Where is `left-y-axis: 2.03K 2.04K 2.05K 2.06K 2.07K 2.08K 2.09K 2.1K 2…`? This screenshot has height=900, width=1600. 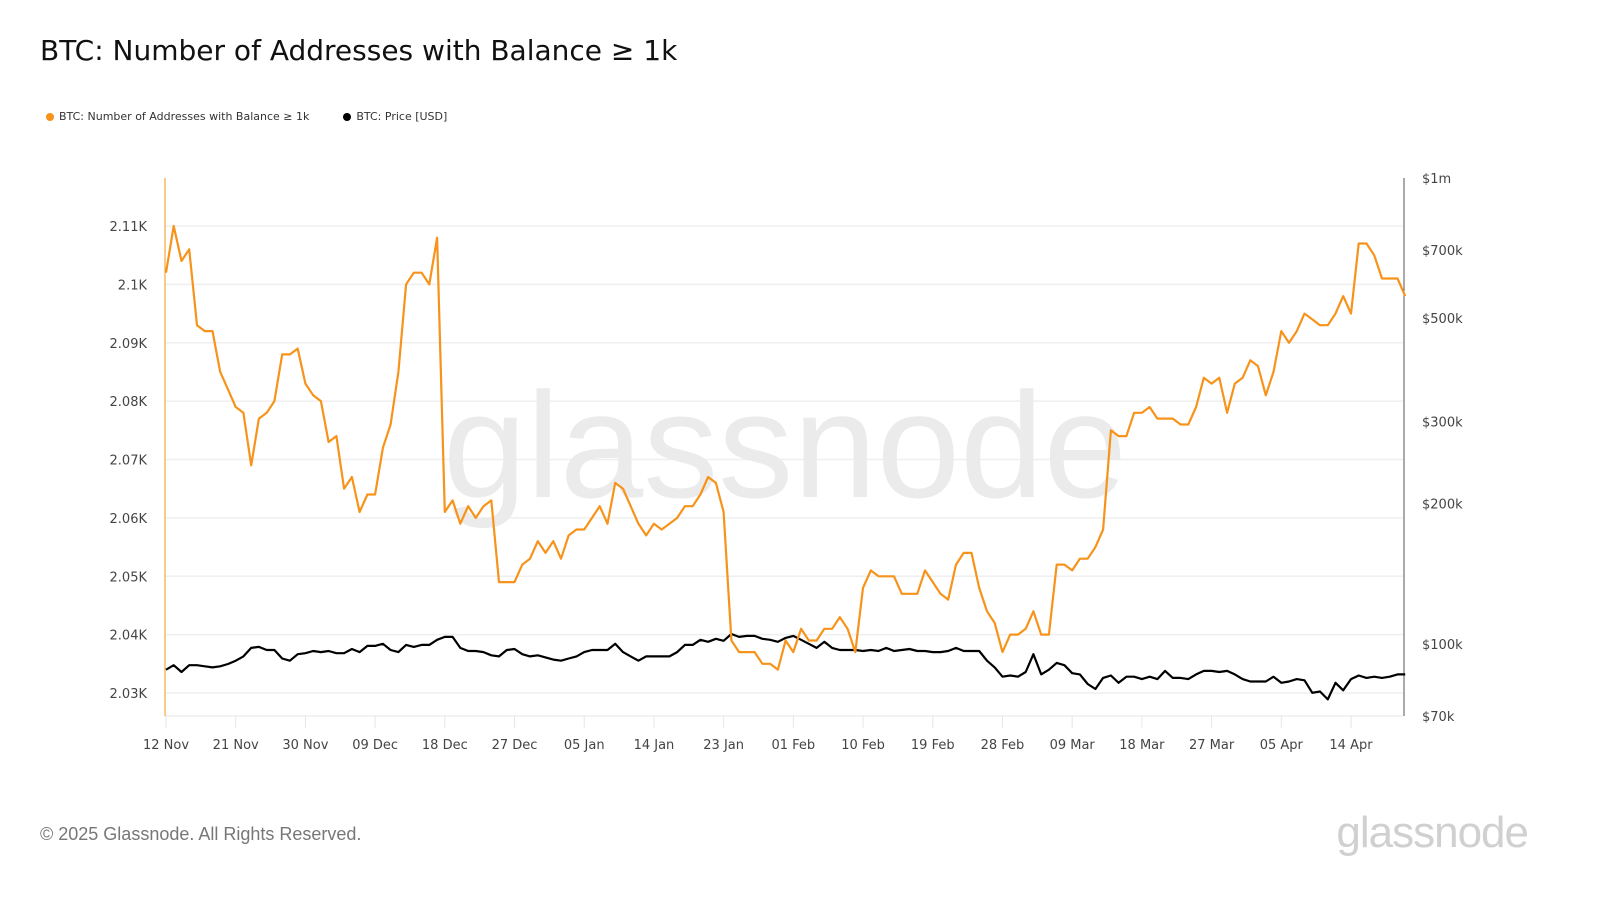
left-y-axis: 2.03K 2.04K 2.05K 2.06K 2.07K 2.08K 2.09K 2.1K 2… is located at coordinates (138, 447).